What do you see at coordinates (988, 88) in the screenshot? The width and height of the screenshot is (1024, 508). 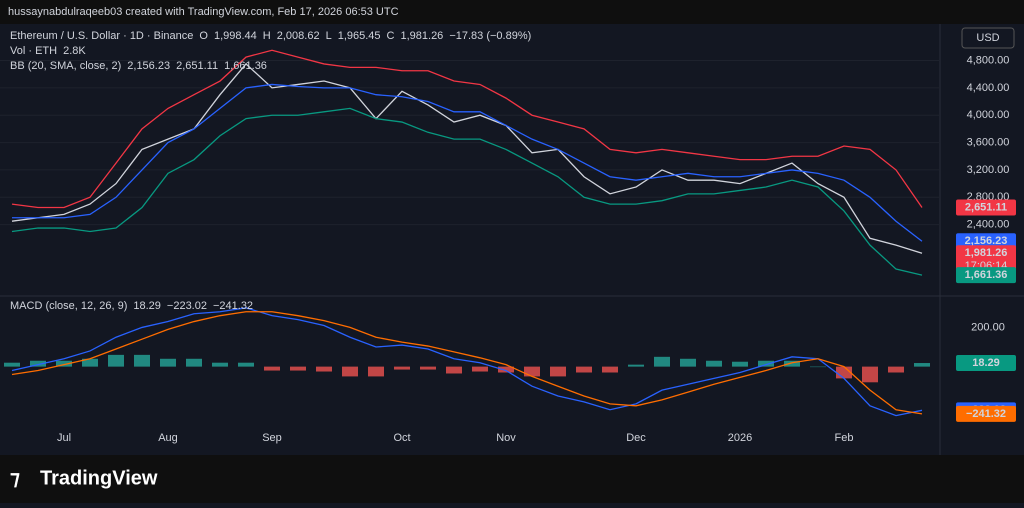 I see `y-tick-label: 4,400.00` at bounding box center [988, 88].